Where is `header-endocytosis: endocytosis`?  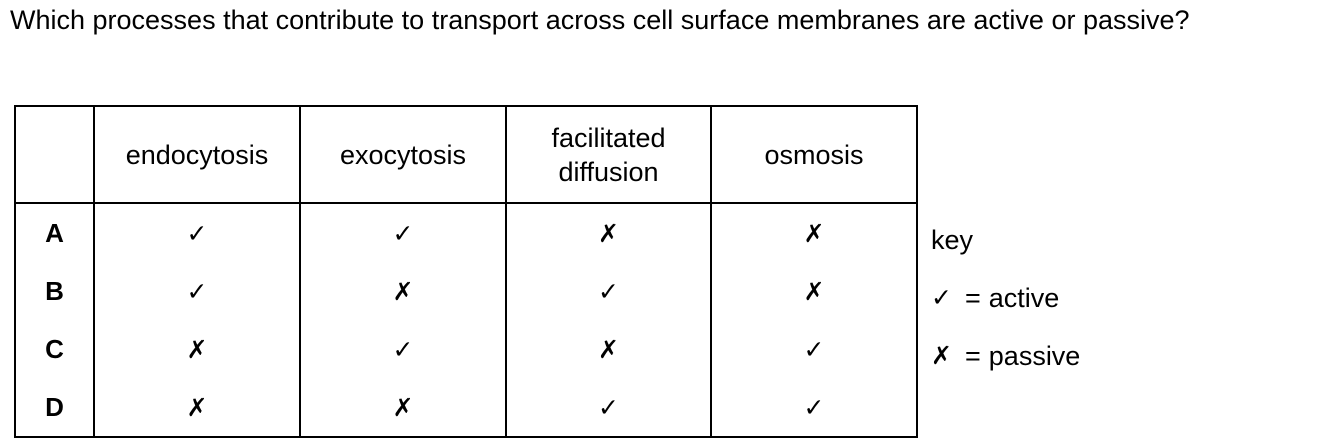 header-endocytosis: endocytosis is located at coordinates (197, 154).